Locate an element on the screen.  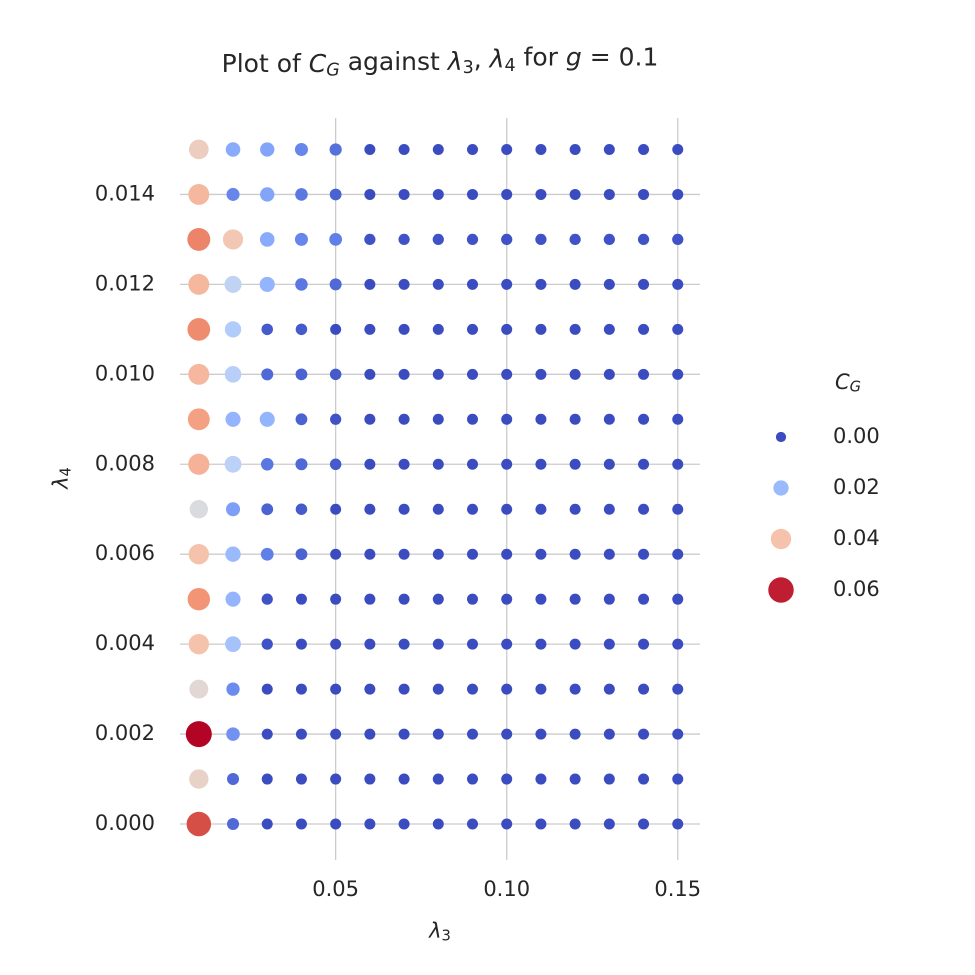
chart-title: Plot of CG against λ3, λ4 for g = 0.1 is located at coordinates (440, 61).